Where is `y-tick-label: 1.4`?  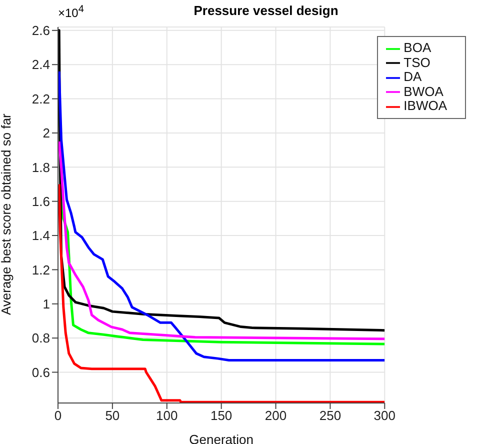
y-tick-label: 1.4 is located at coordinates (41, 236).